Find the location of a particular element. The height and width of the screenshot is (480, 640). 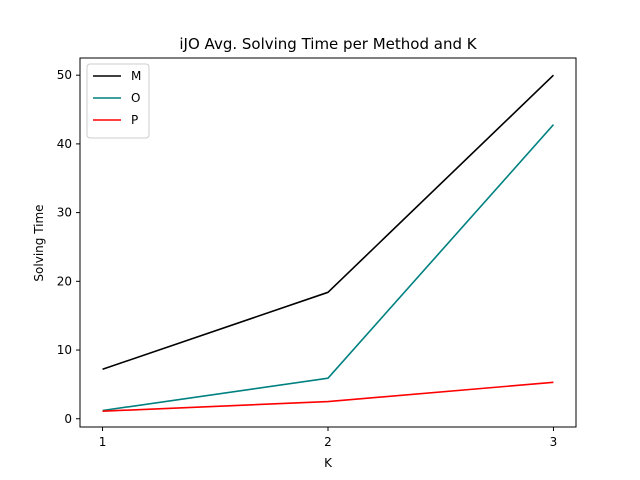

x-tick-label: 1 is located at coordinates (103, 442).